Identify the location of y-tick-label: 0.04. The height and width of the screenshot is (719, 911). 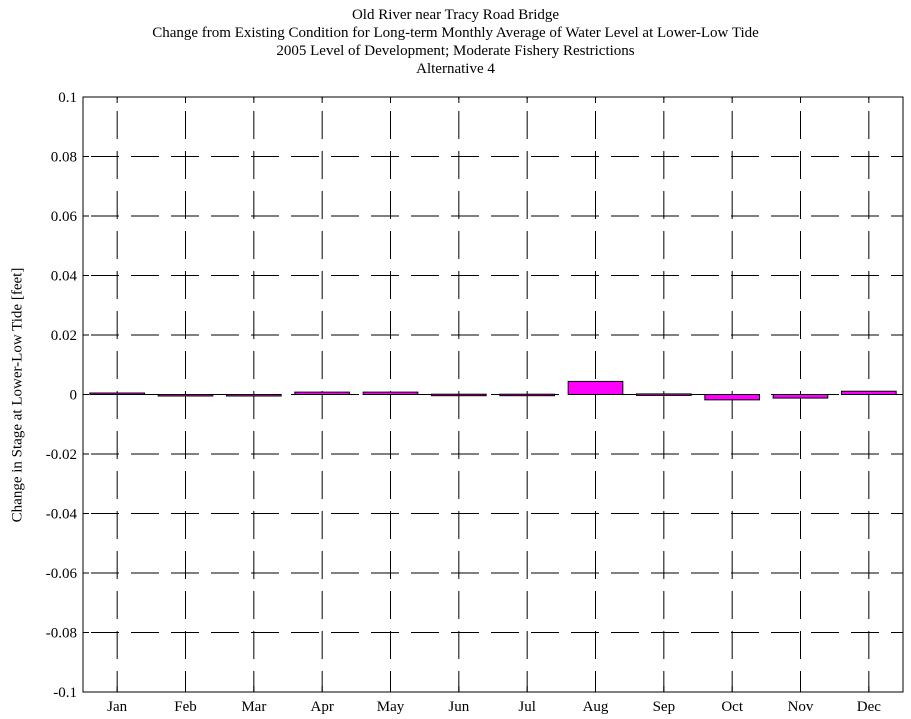
(64, 277).